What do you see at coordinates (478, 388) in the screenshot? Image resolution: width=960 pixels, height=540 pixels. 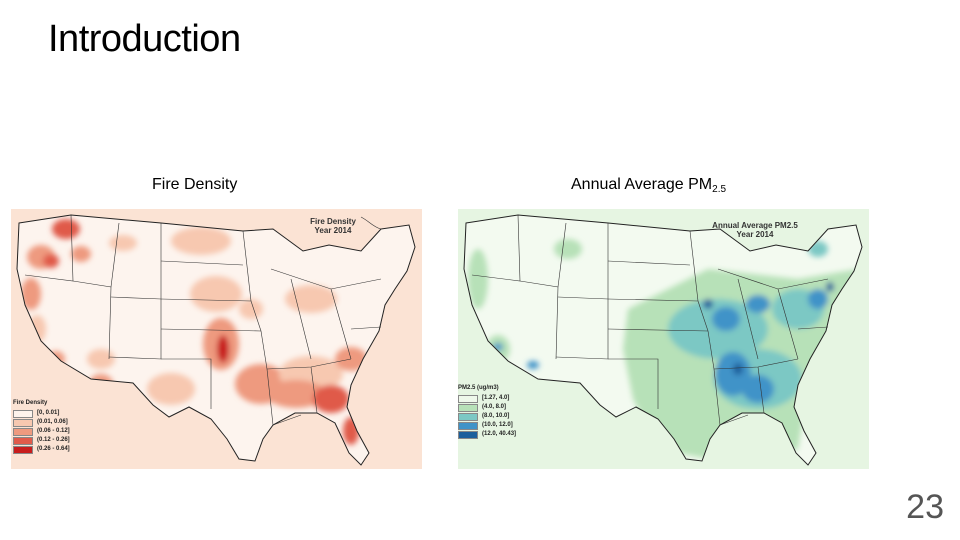 I see `pm25-legend-title: PM2.5 (ug/m3)` at bounding box center [478, 388].